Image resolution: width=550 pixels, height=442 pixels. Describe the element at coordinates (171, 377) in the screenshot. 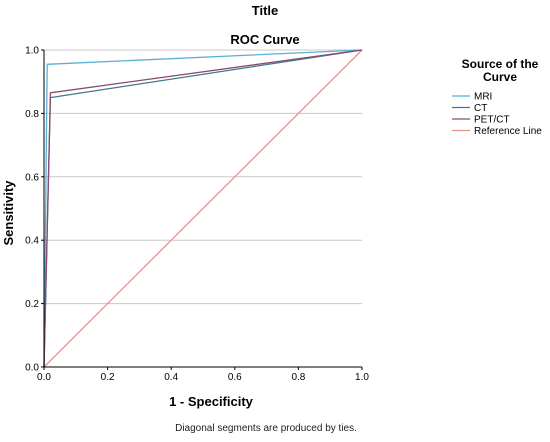

I see `x-tick-label: 0.4` at that location.